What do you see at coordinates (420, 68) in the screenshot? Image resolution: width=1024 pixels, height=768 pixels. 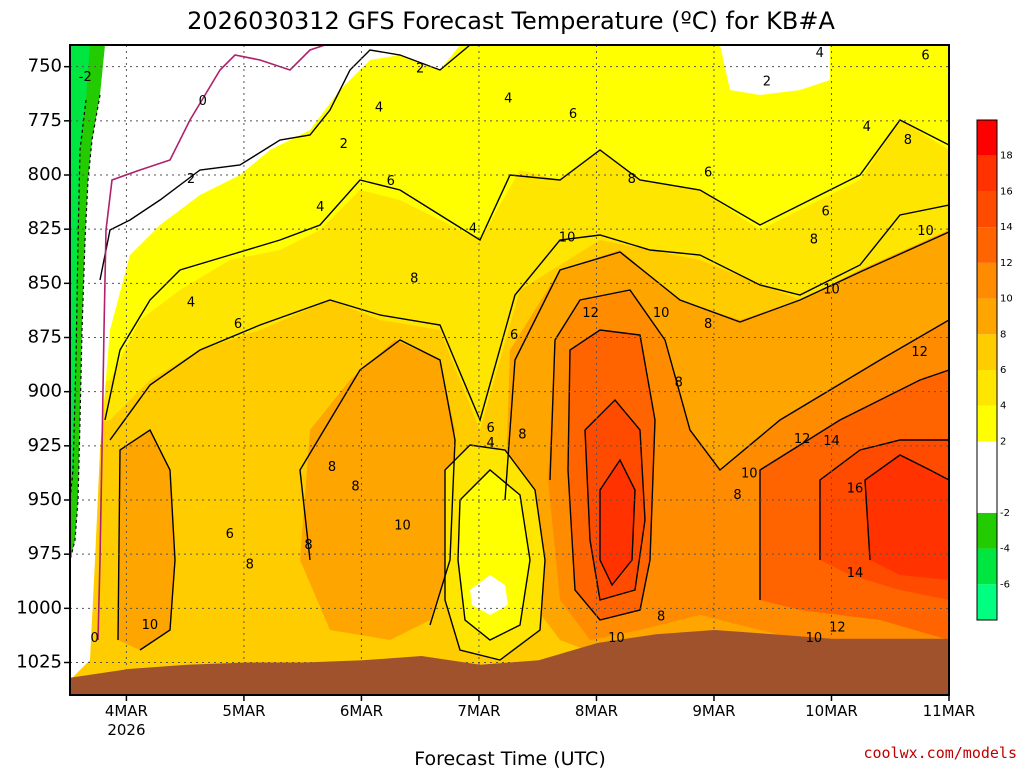 I see `contour-label-2: 2` at bounding box center [420, 68].